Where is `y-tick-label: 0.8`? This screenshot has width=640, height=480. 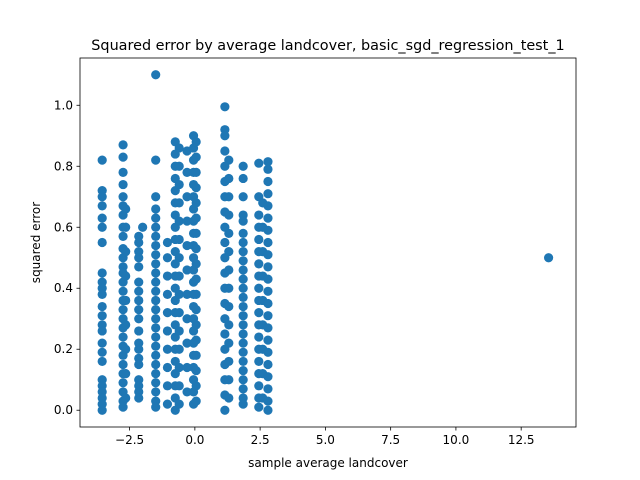 y-tick-label: 0.8 is located at coordinates (63, 166).